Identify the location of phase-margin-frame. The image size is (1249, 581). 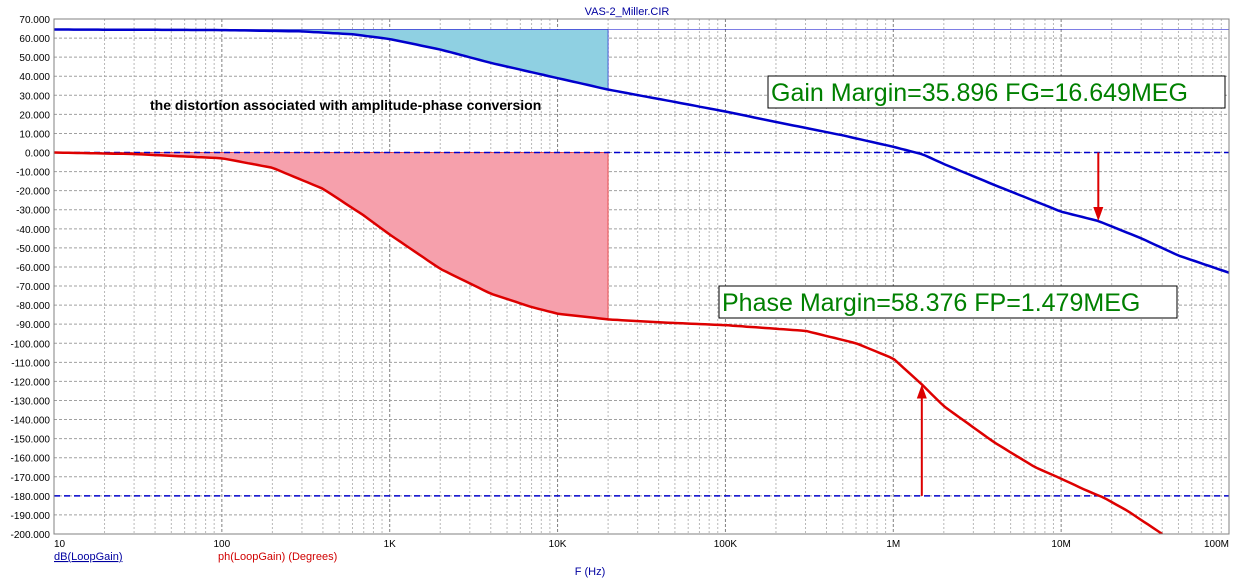
(948, 302).